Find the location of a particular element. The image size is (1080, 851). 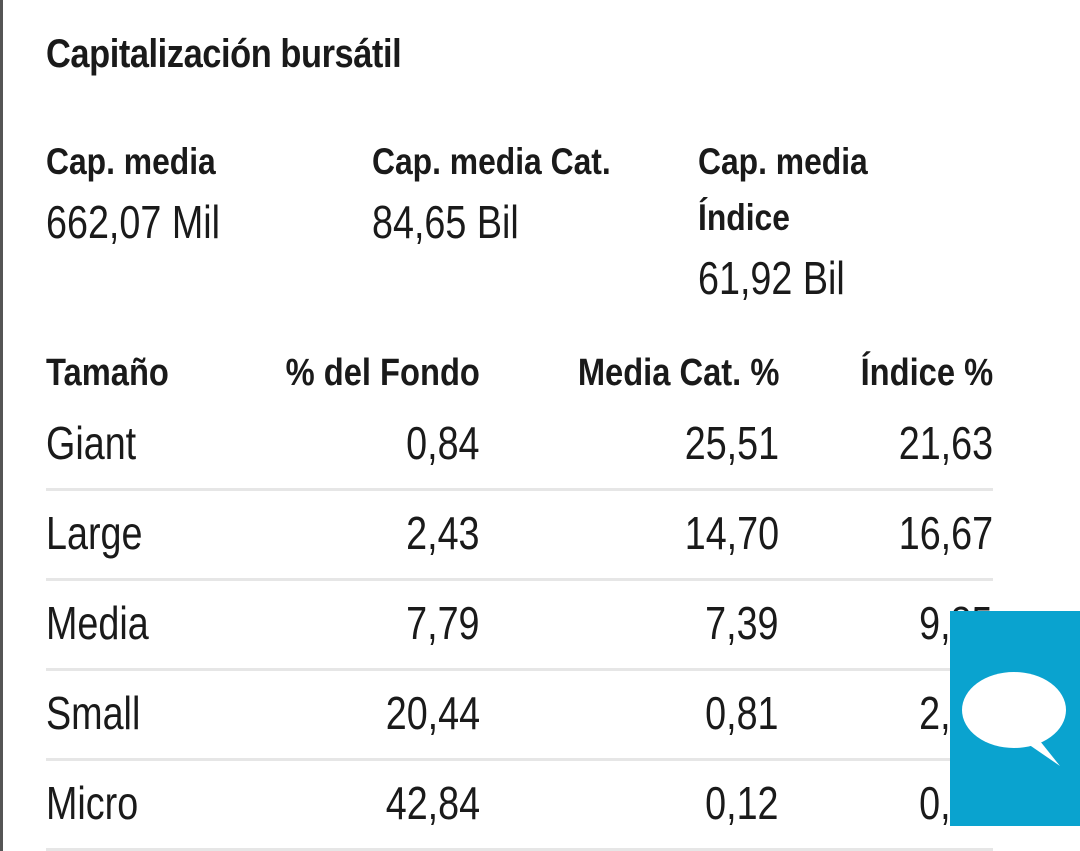

cell-fund: 42,84 is located at coordinates (432, 803).